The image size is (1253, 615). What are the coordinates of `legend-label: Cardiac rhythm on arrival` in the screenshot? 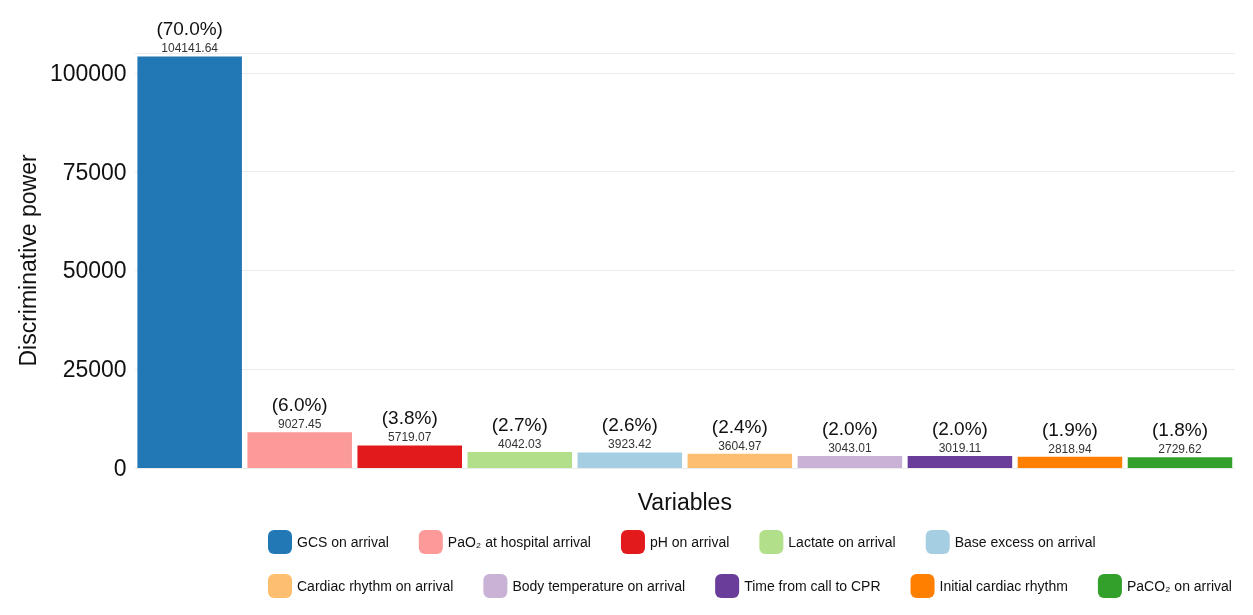 It's located at (375, 586).